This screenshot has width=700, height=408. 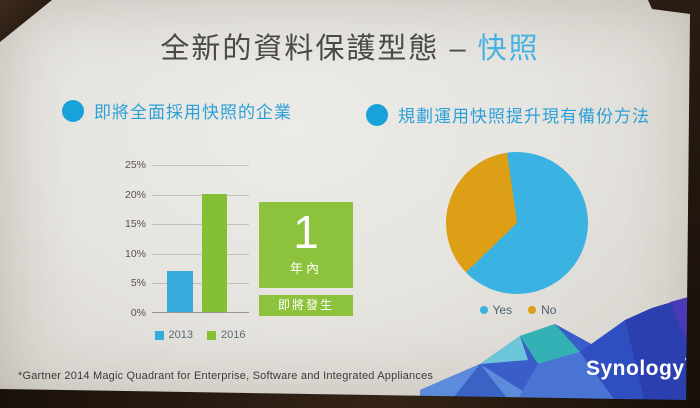 I want to click on pie-chart-legend: Yes No, so click(x=518, y=310).